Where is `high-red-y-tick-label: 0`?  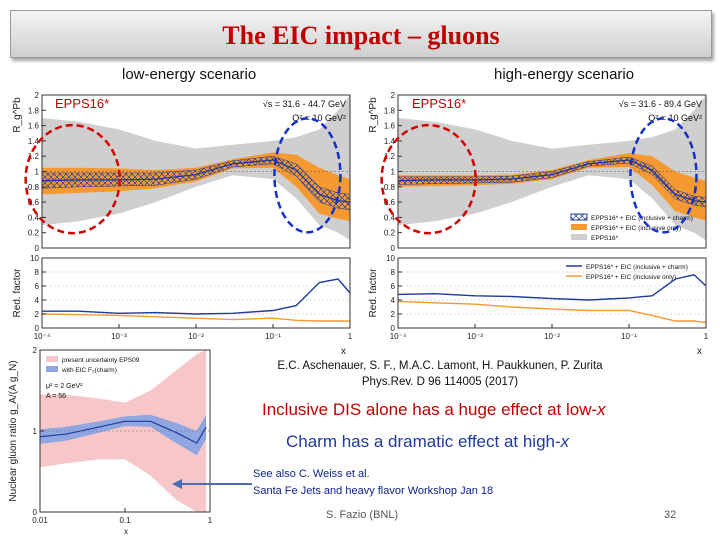
high-red-y-tick-label: 0 is located at coordinates (393, 328).